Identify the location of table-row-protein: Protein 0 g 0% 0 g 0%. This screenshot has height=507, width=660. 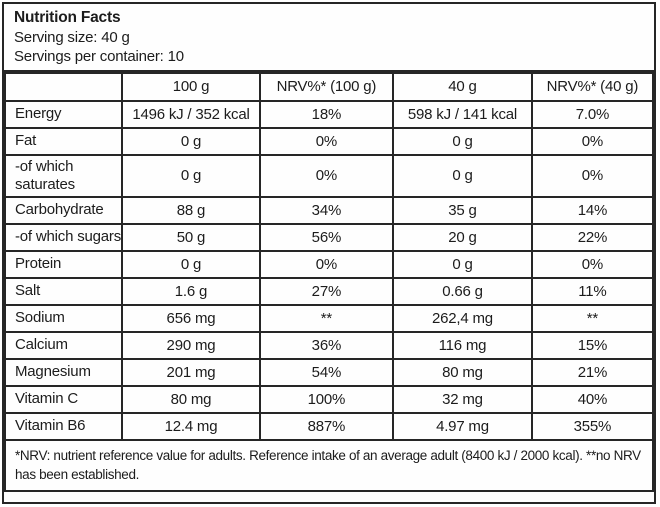
(329, 264).